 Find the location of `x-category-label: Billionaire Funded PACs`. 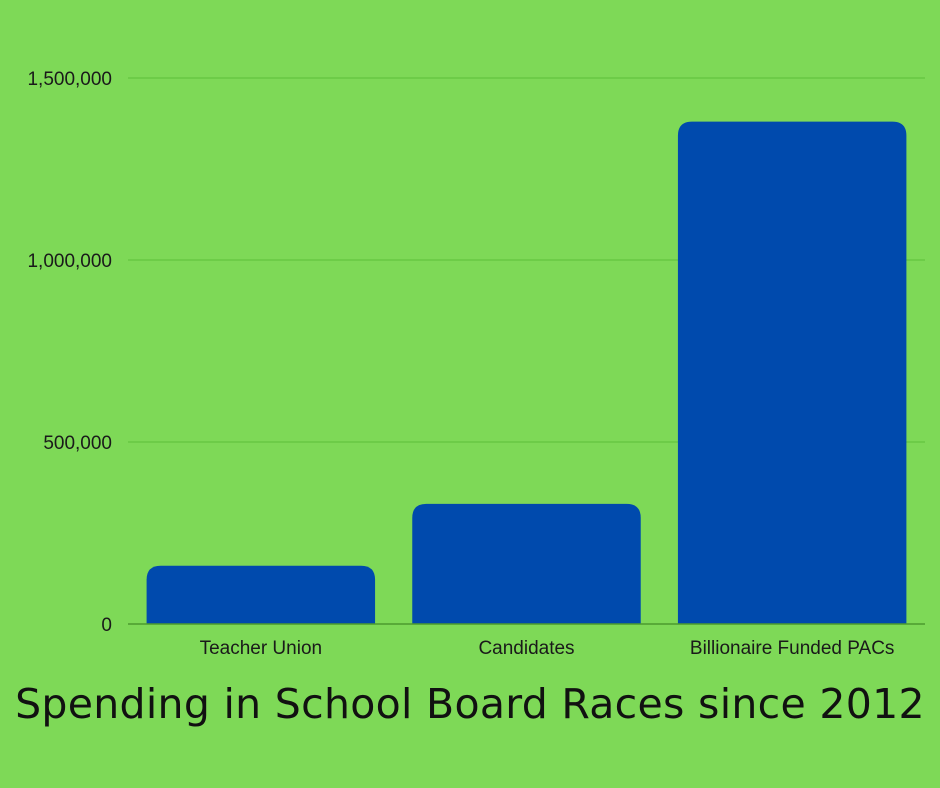

x-category-label: Billionaire Funded PACs is located at coordinates (792, 648).